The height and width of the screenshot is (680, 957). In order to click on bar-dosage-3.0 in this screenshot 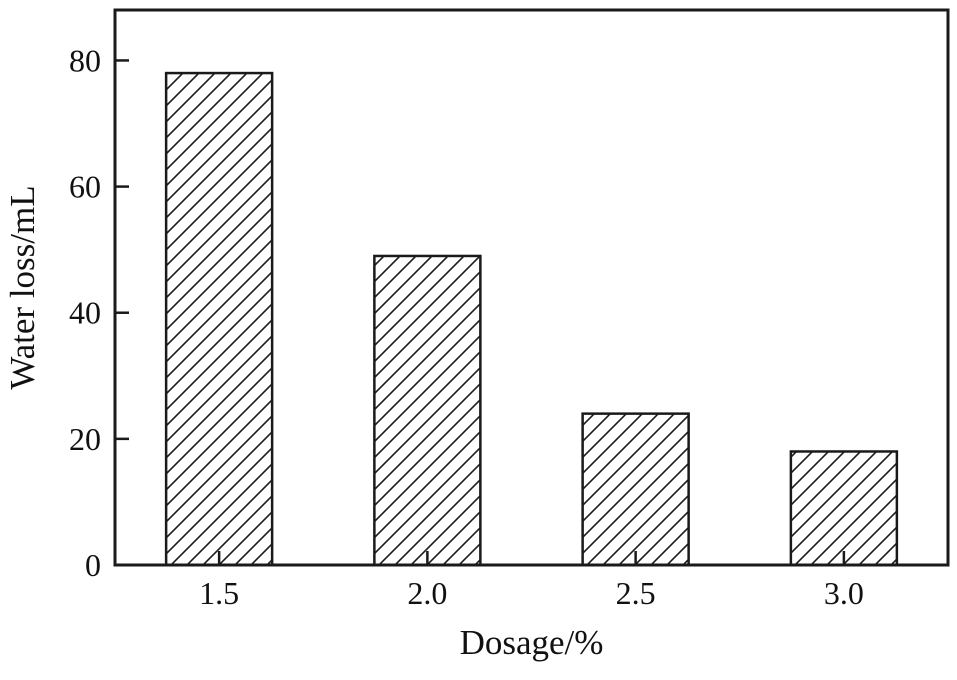, I will do `click(844, 508)`.